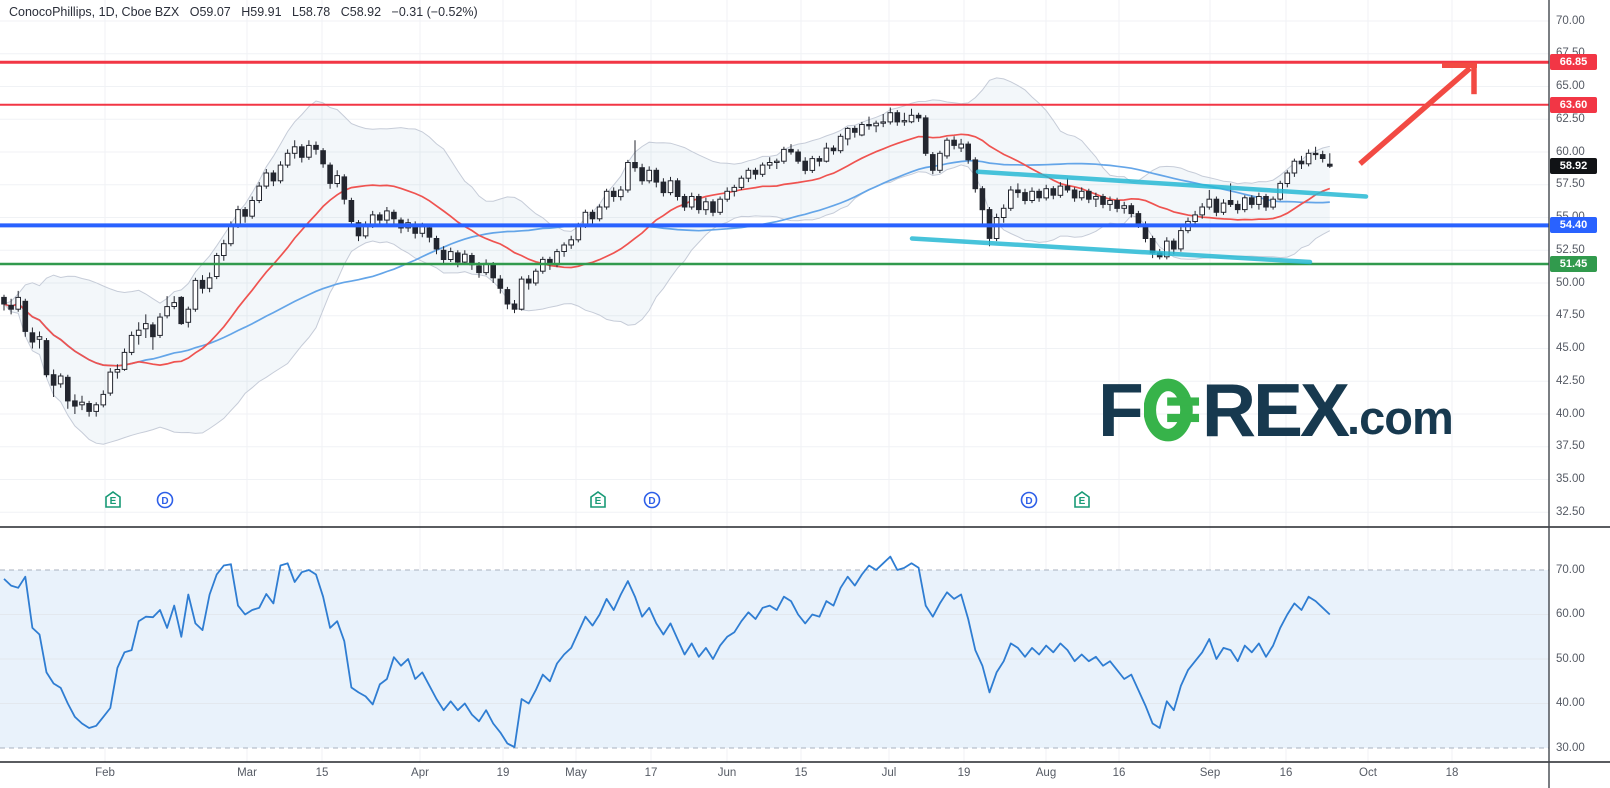 This screenshot has width=1610, height=788. I want to click on ohlc-open: O59.07, so click(210, 12).